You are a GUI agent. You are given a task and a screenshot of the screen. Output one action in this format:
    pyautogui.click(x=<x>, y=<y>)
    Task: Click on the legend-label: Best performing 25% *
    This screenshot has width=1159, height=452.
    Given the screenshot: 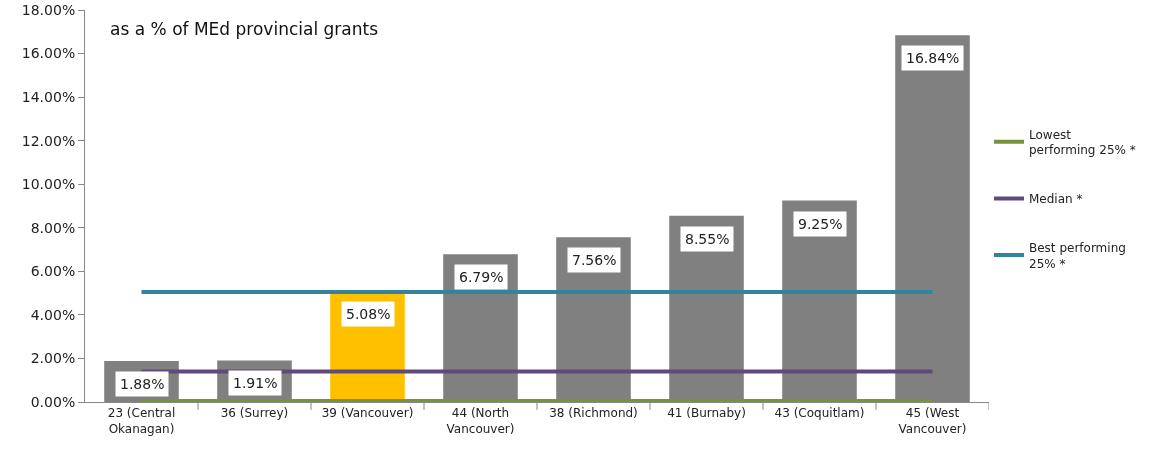 What is the action you would take?
    pyautogui.click(x=1077, y=255)
    